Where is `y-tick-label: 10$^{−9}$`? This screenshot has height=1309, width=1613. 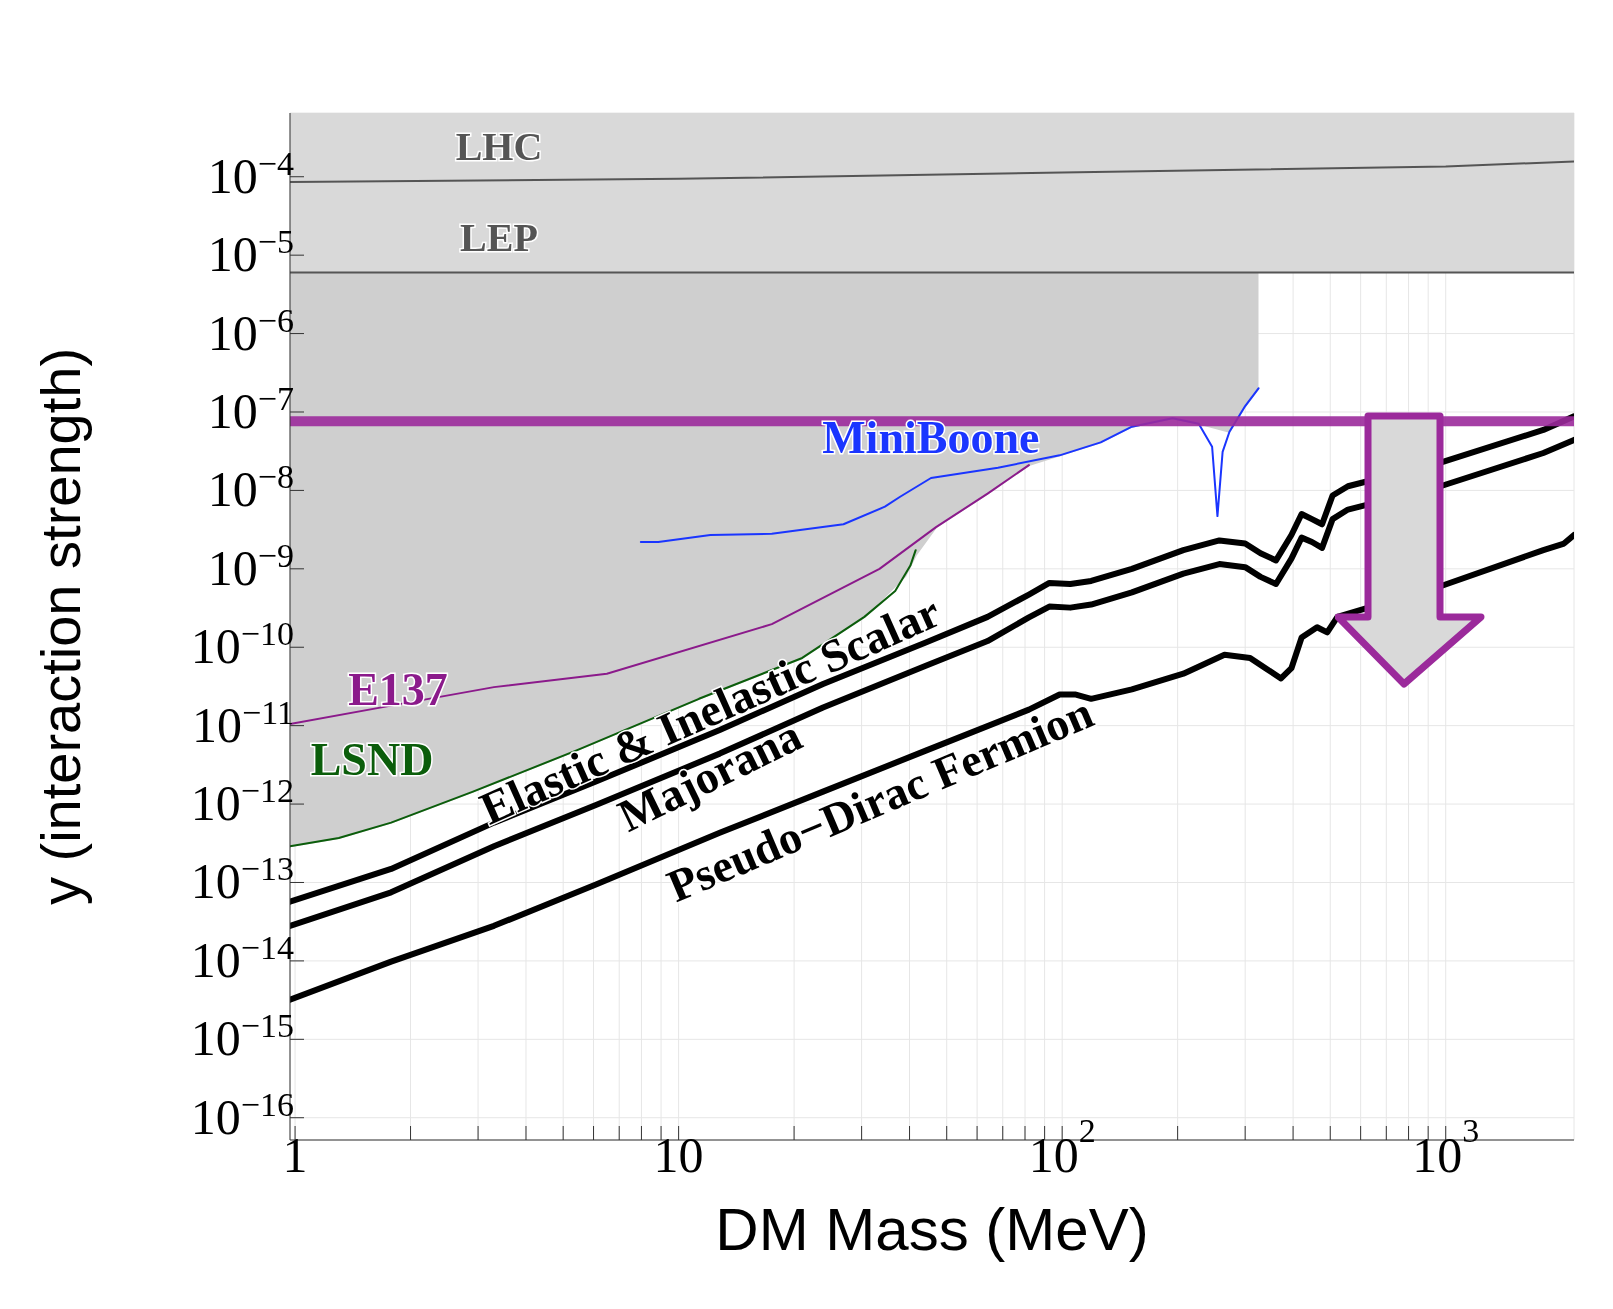
y-tick-label: 10$^{−9}$ is located at coordinates (250, 566).